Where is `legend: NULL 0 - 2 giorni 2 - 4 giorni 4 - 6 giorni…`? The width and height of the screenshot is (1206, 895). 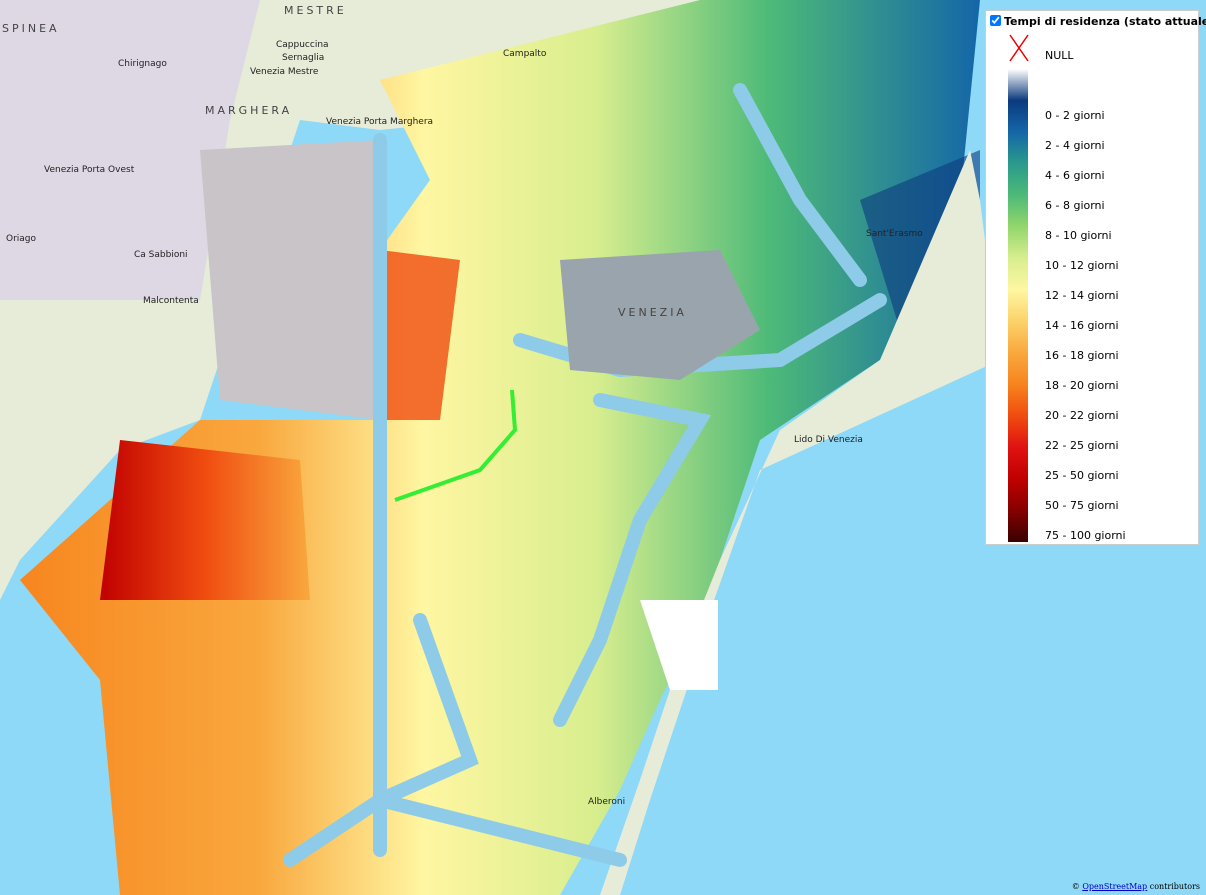 legend: NULL 0 - 2 giorni 2 - 4 giorni 4 - 6 giorni… is located at coordinates (1095, 277).